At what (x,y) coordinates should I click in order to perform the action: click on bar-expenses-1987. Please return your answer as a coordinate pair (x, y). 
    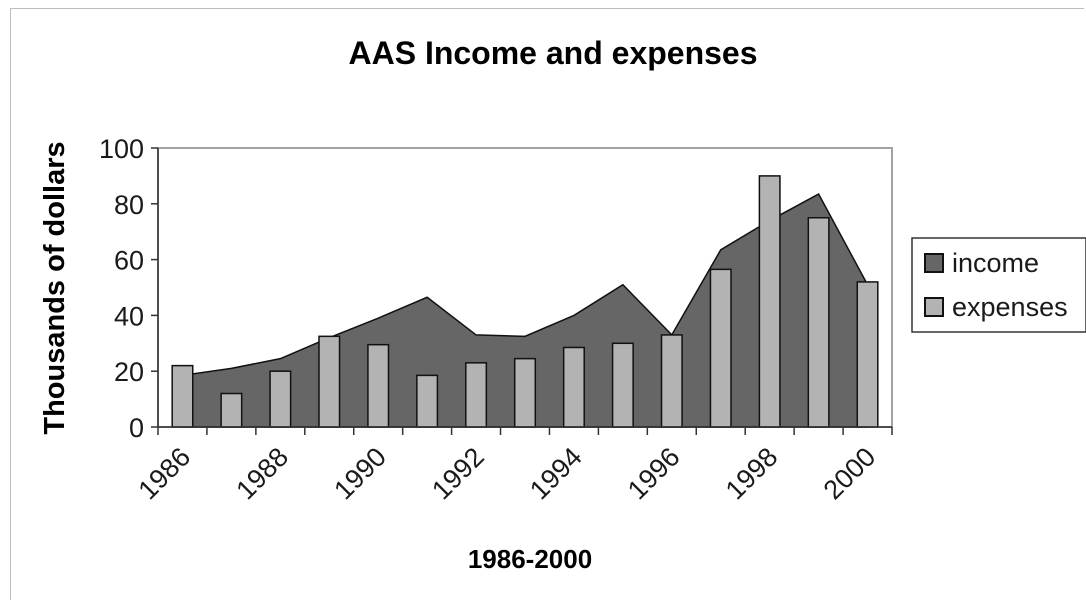
    Looking at the image, I should click on (231, 410).